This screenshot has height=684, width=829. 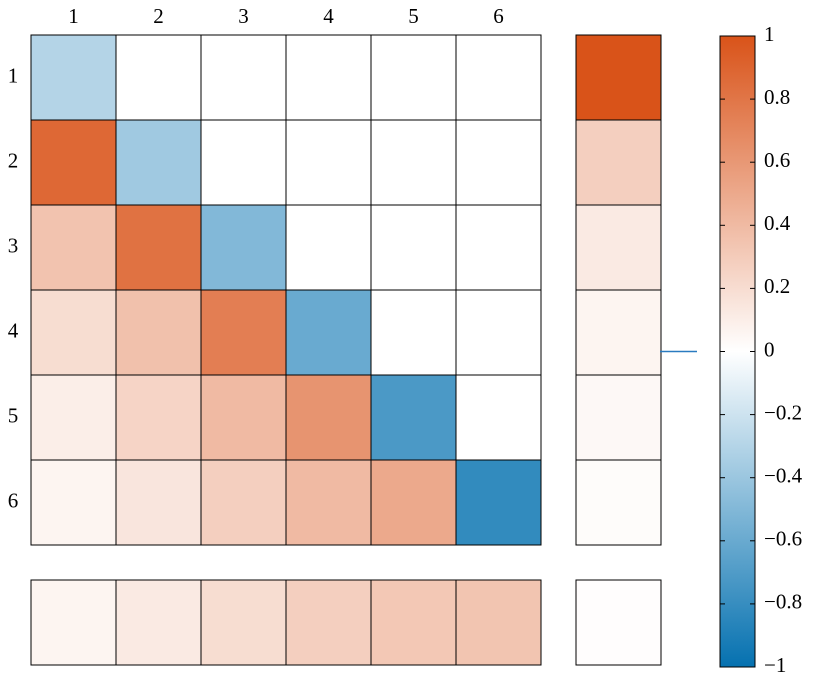 What do you see at coordinates (13, 75) in the screenshot?
I see `y-tick-label: 1` at bounding box center [13, 75].